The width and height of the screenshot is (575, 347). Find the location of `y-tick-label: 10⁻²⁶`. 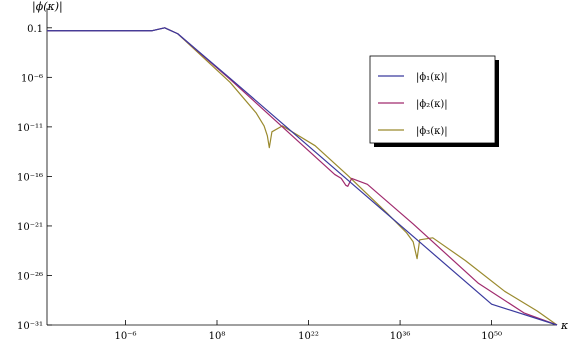

y-tick-label: 10⁻²⁶ is located at coordinates (30, 276).